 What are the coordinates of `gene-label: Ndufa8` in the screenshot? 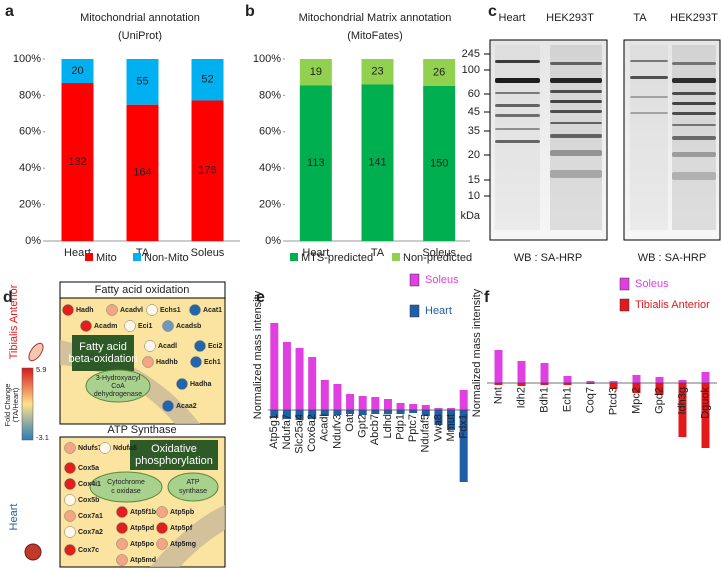 It's located at (125, 448).